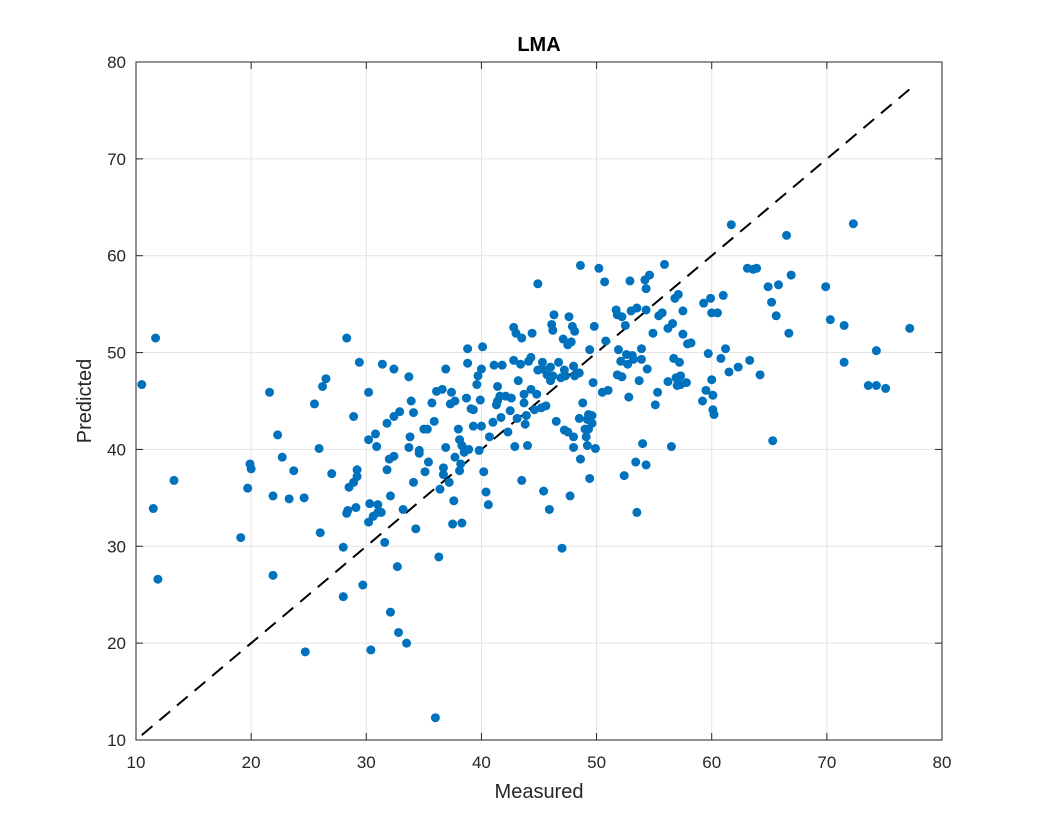  What do you see at coordinates (116, 353) in the screenshot?
I see `y-tick-label: 50` at bounding box center [116, 353].